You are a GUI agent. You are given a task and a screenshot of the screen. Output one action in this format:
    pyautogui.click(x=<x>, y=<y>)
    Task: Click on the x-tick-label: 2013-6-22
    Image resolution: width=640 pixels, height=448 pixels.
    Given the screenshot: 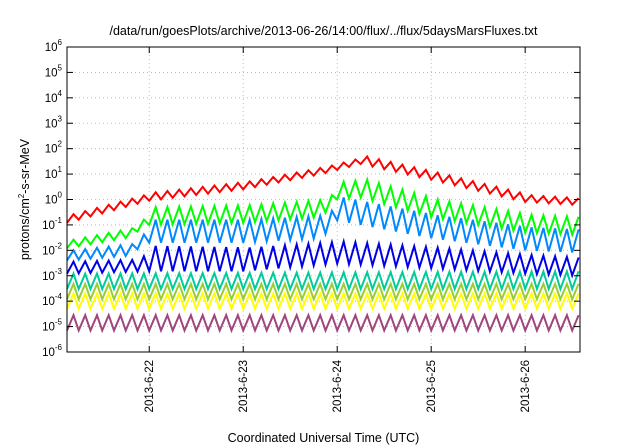 What is the action you would take?
    pyautogui.click(x=150, y=386)
    